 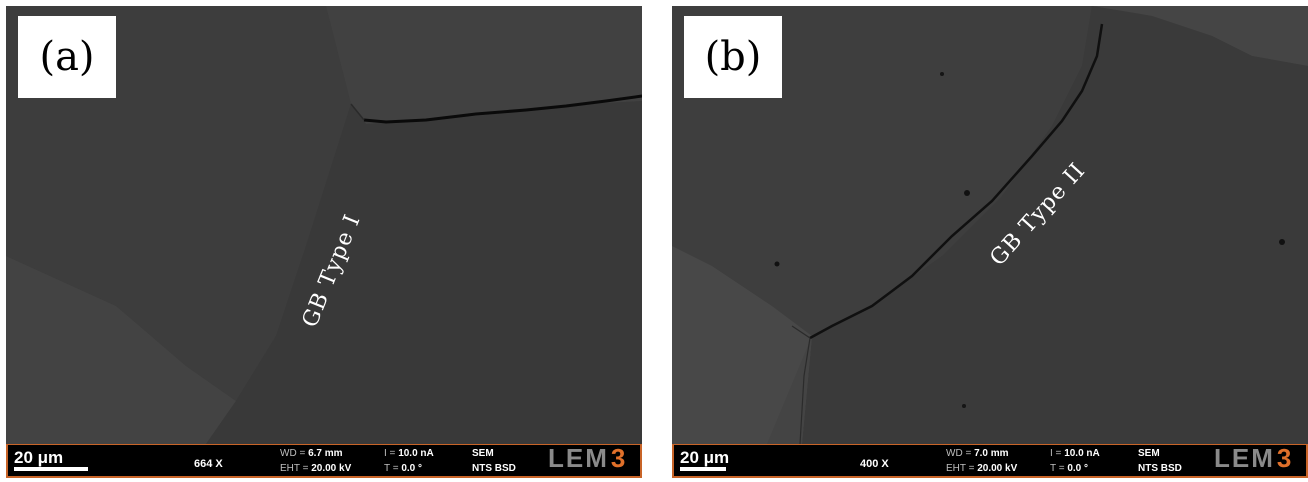 I want to click on wd-value: 7.0 mm, so click(x=991, y=453).